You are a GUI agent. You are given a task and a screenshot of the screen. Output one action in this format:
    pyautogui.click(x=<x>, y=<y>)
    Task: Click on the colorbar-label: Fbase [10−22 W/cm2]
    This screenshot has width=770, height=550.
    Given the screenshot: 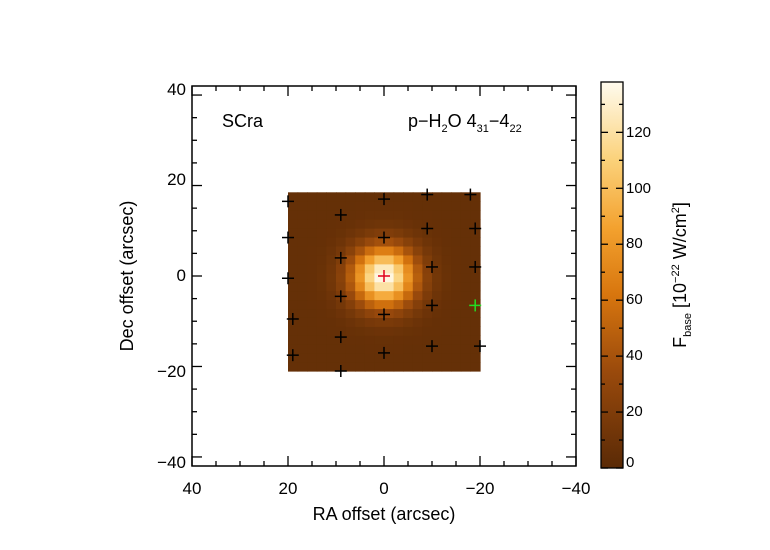 What is the action you would take?
    pyautogui.click(x=682, y=275)
    